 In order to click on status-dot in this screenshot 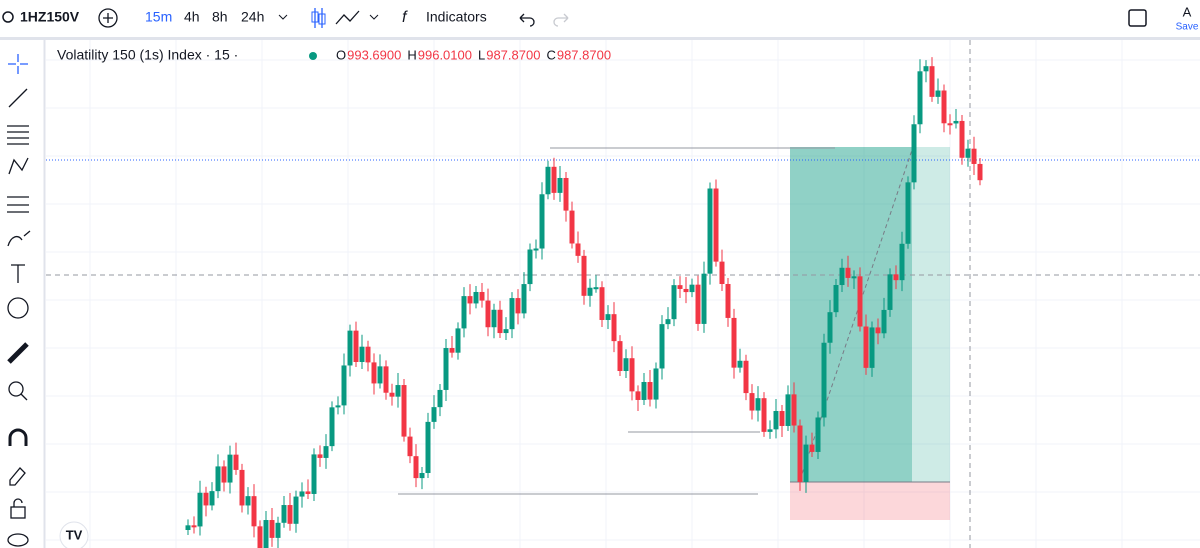, I will do `click(313, 56)`.